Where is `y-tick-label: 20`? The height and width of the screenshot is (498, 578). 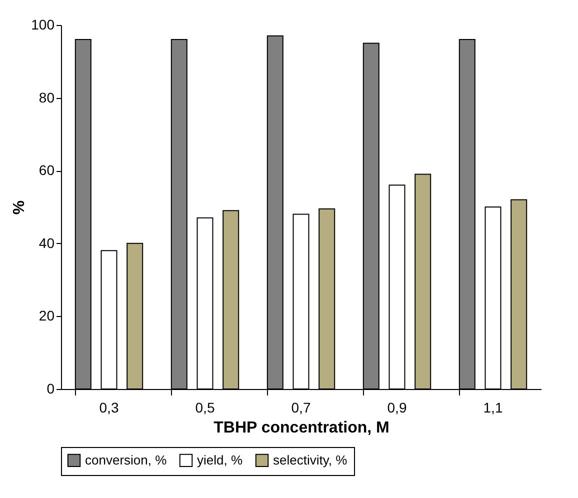
y-tick-label: 20 is located at coordinates (46, 316).